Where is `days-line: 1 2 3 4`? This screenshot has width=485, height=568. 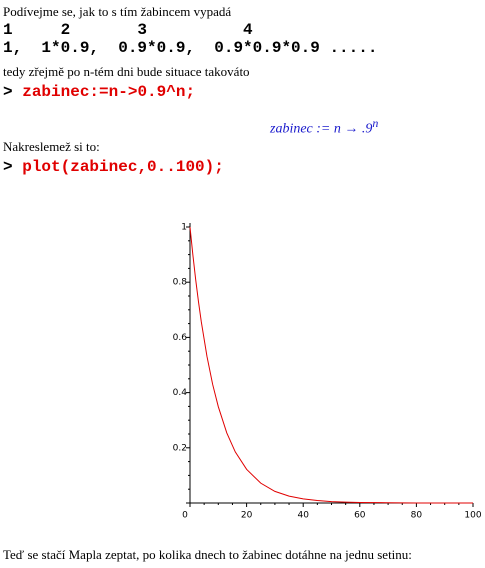 days-line: 1 2 3 4 is located at coordinates (128, 30).